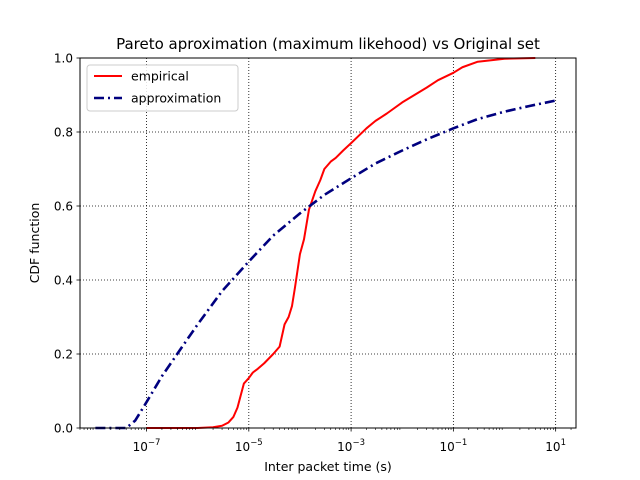  I want to click on y-tick-label: 1.0, so click(63, 59).